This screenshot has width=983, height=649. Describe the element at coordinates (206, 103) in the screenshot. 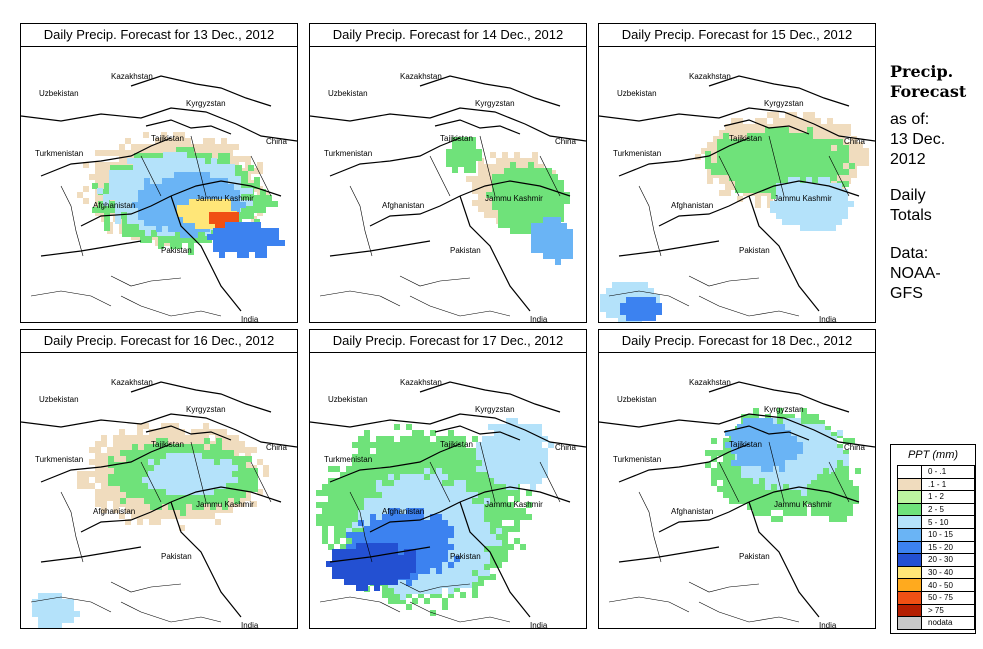

I see `map-label-kyrgyzstan: Kyrgyzstan` at that location.